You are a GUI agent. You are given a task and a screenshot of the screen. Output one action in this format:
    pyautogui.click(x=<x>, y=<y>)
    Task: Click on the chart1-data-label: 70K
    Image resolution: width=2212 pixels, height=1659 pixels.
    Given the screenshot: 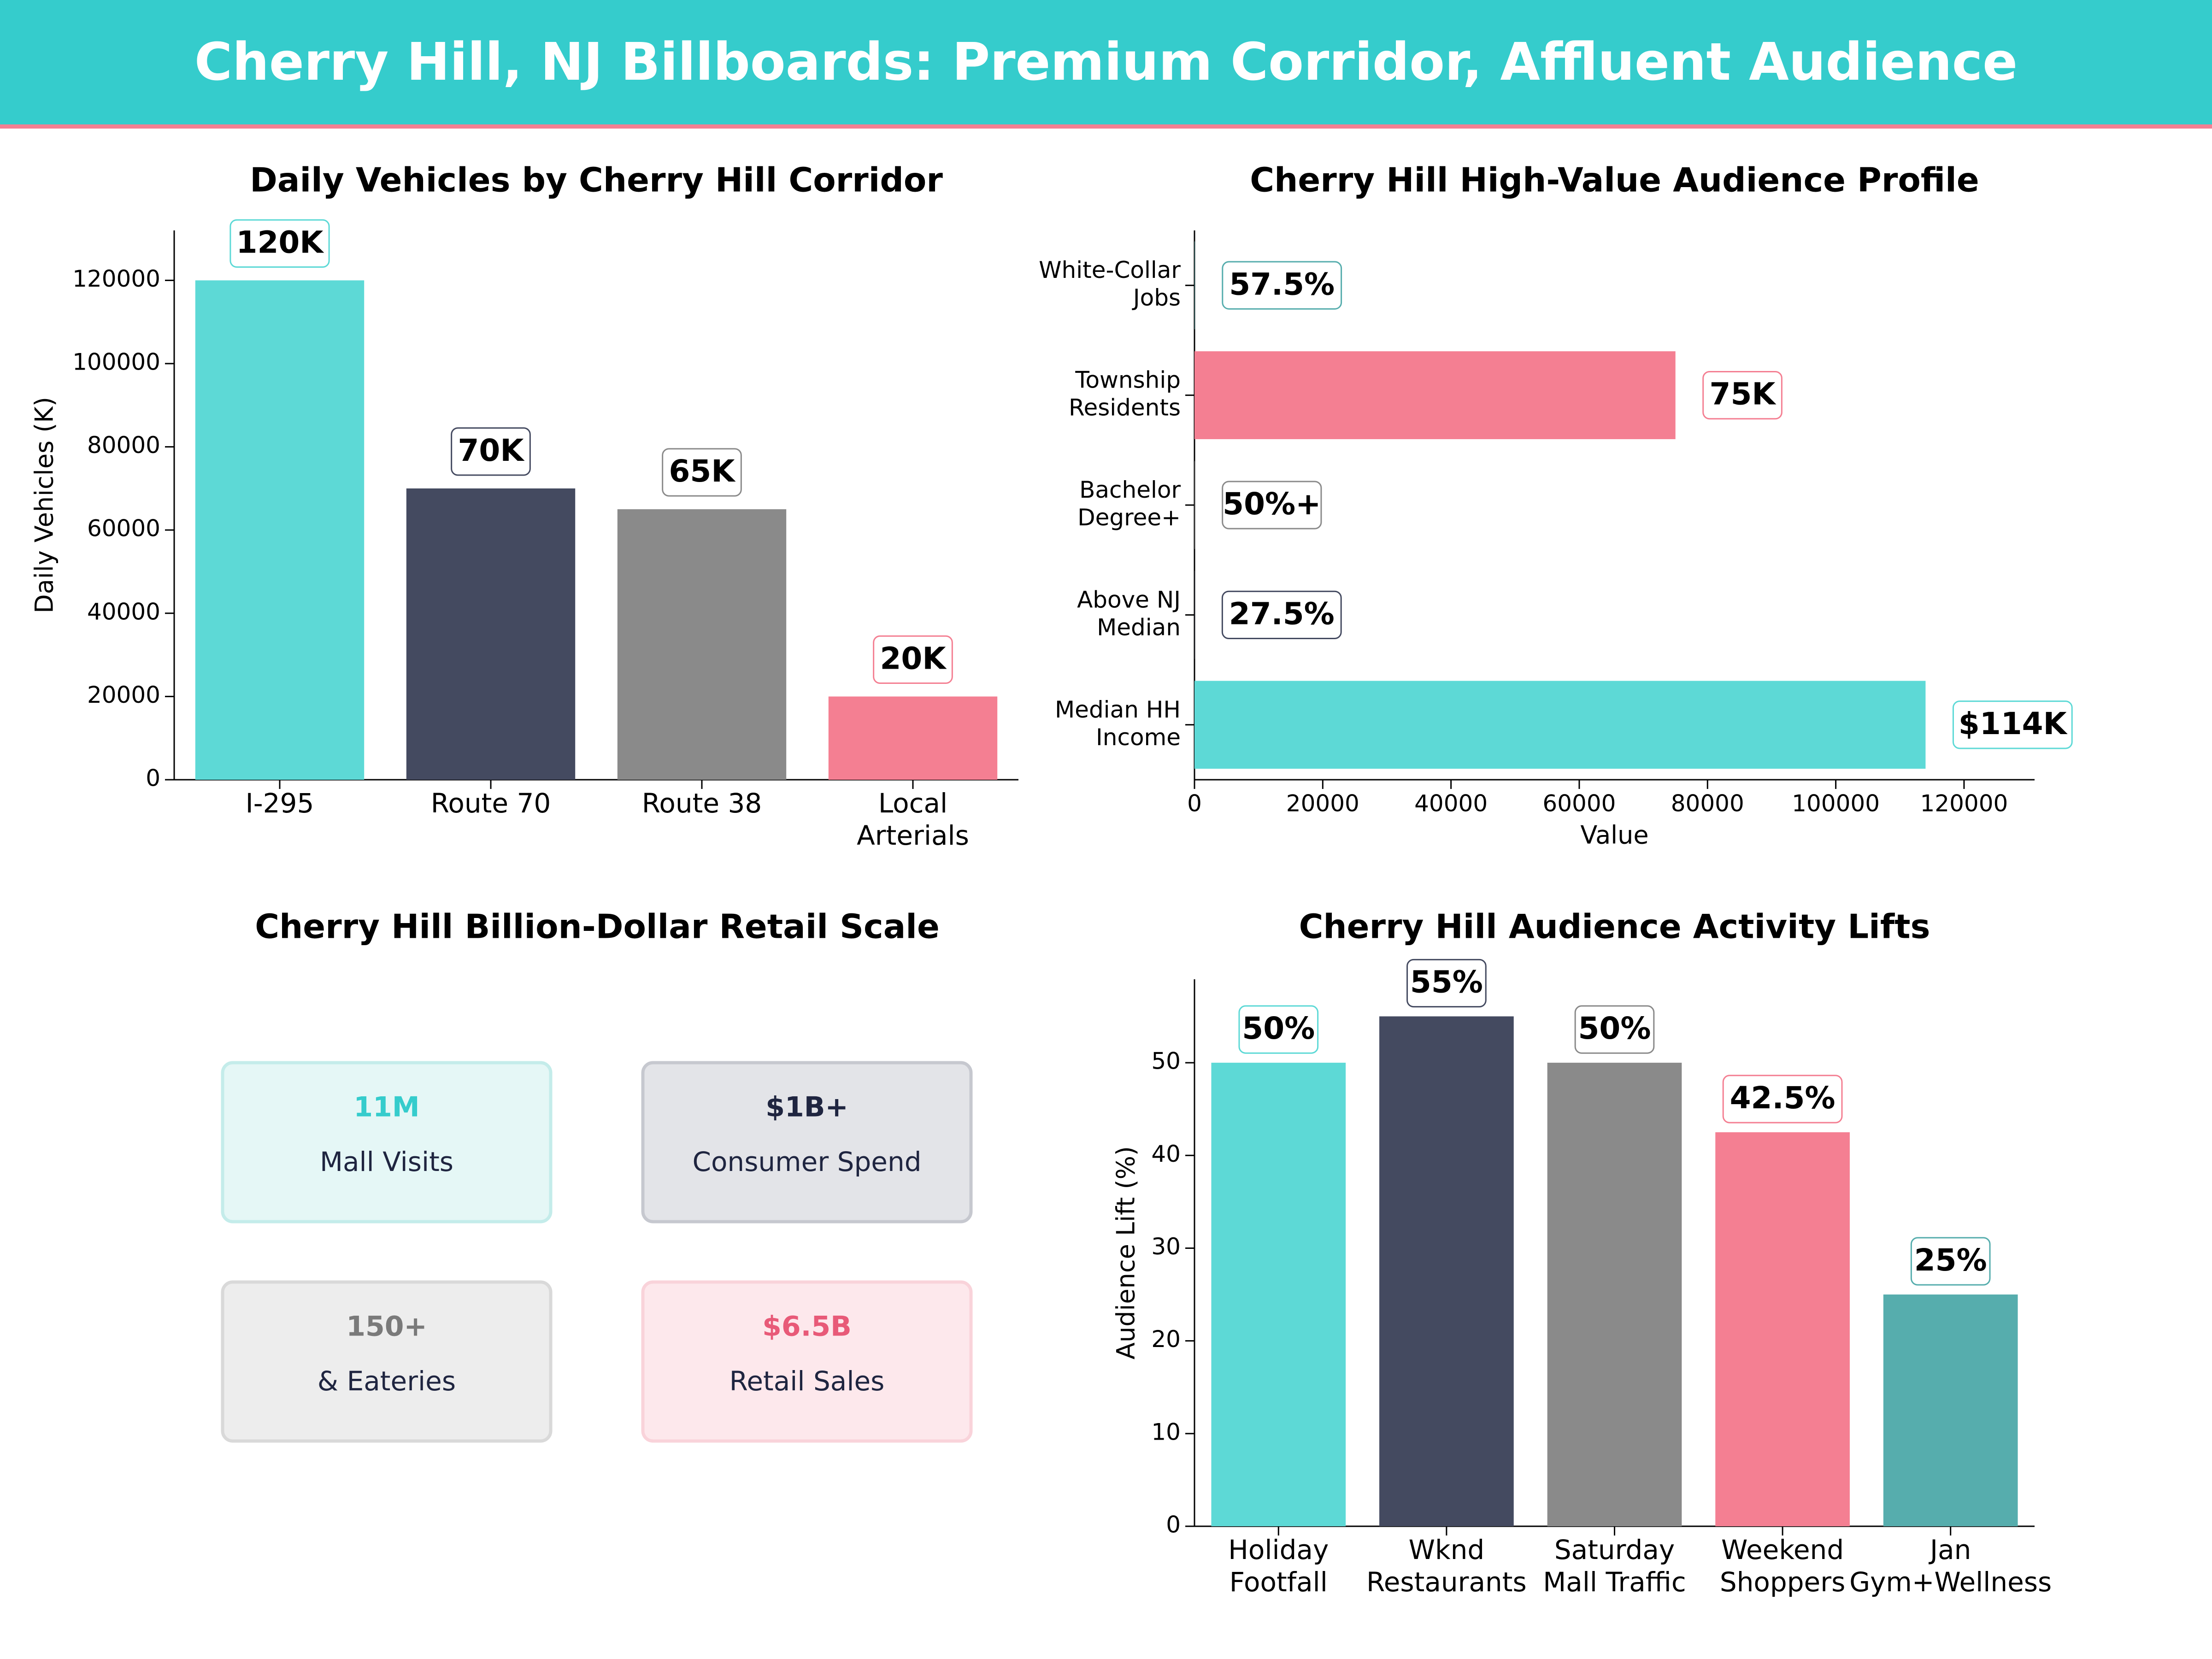 What is the action you would take?
    pyautogui.click(x=491, y=450)
    